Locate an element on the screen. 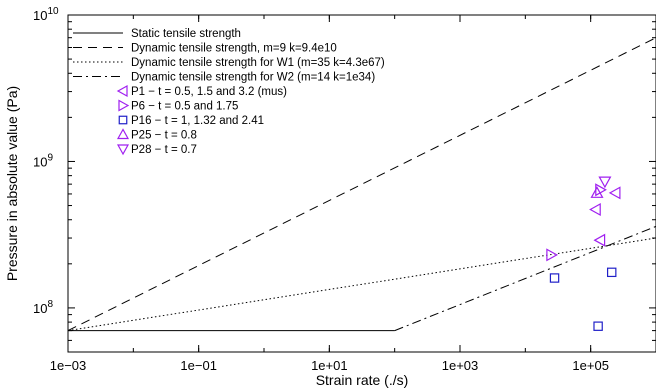 The image size is (656, 391). y-tick-exponent: 8 is located at coordinates (50, 304).